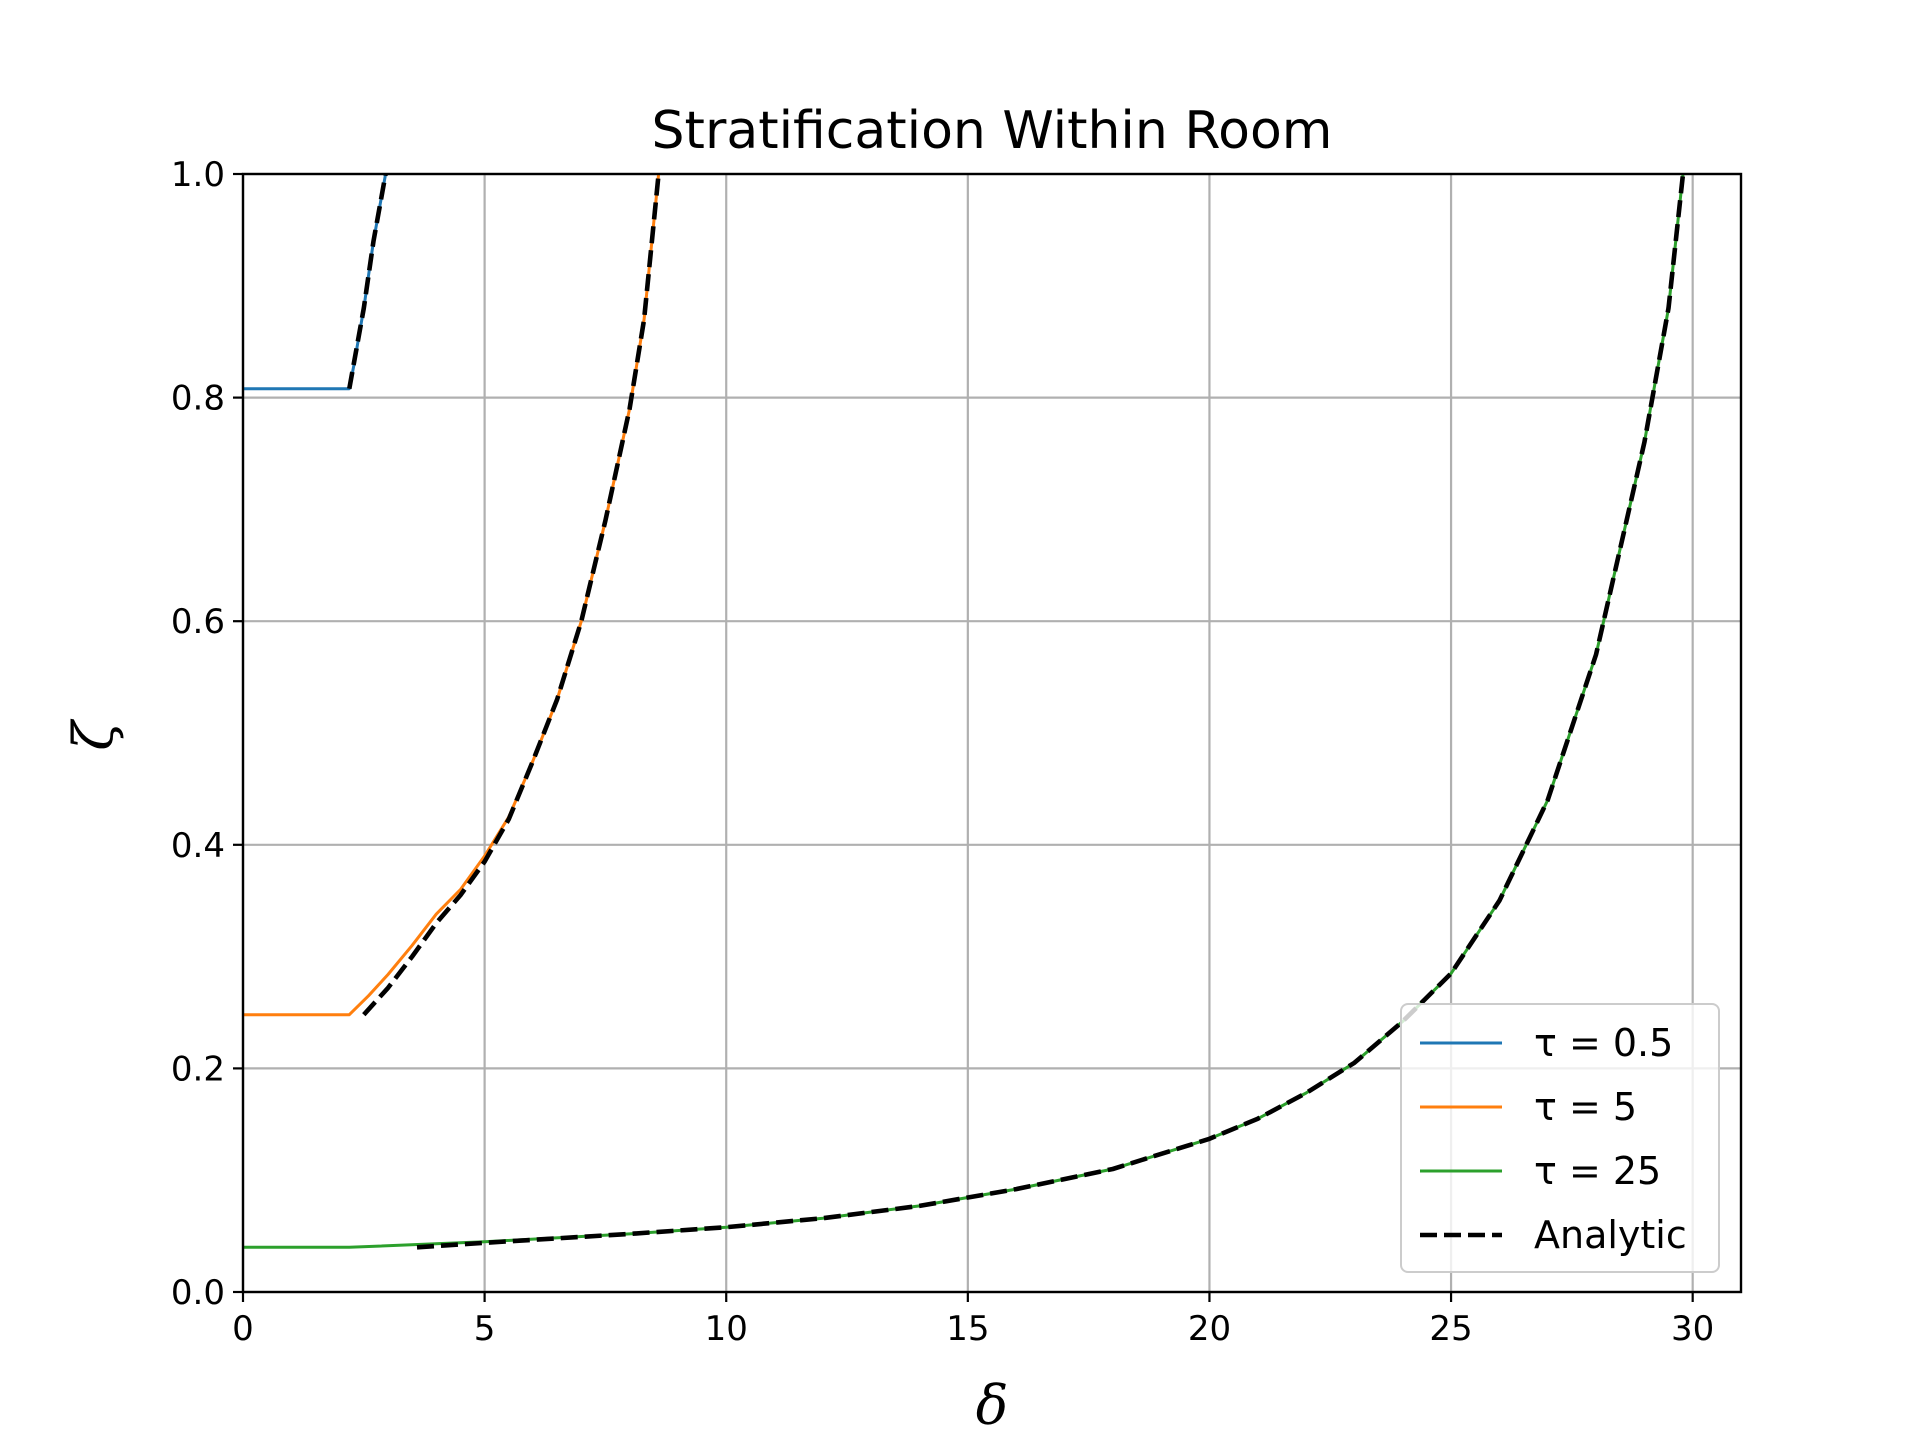 This screenshot has width=1920, height=1440. Describe the element at coordinates (198, 175) in the screenshot. I see `y-tick-label: 1.0` at that location.